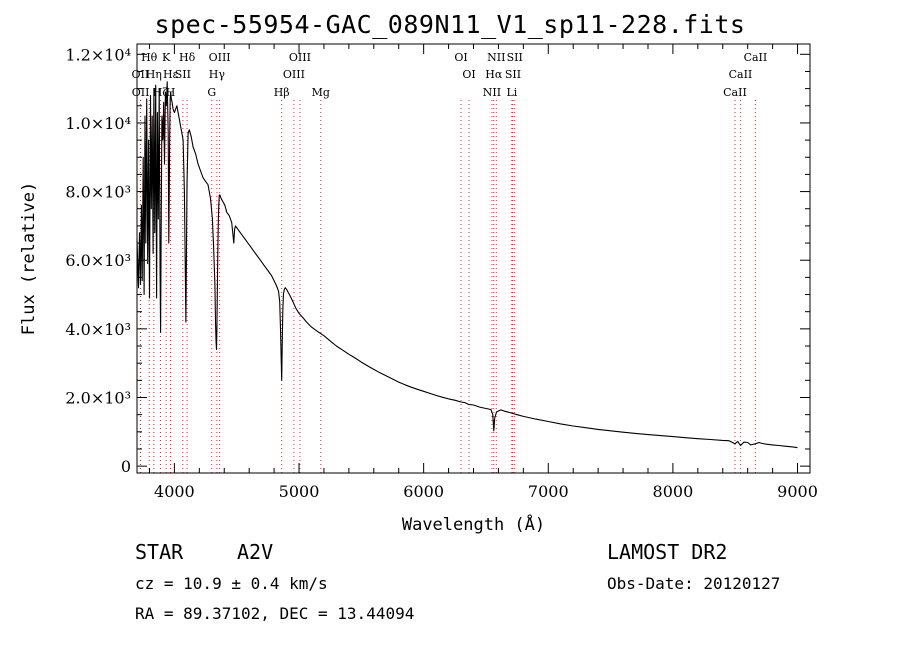  I want to click on y-tick-label: 1.0×10⁴, so click(98, 123).